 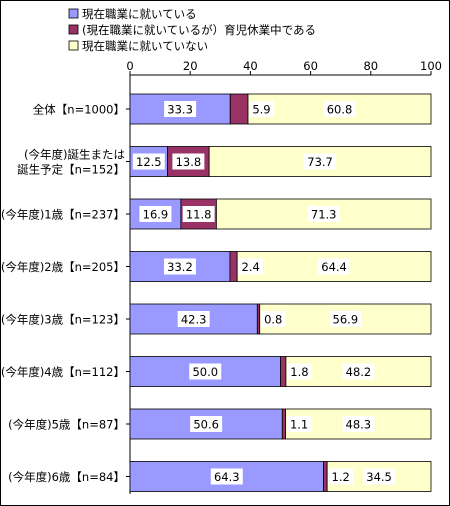 I want to click on legend-label-1: 現在職業に就いている, so click(x=139, y=14).